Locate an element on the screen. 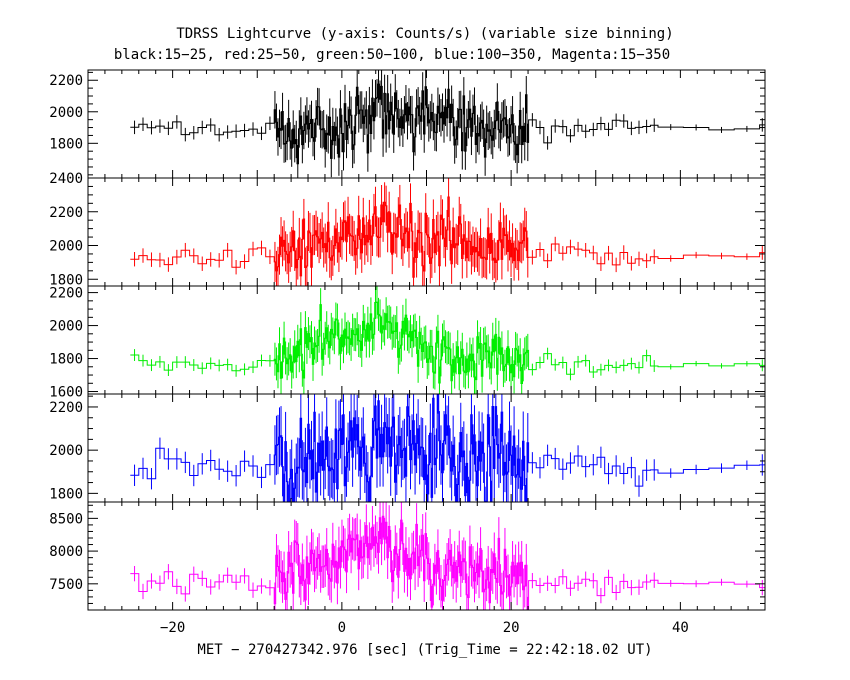  panel-3: 1600 1800 2000 2200 is located at coordinates (407, 343).